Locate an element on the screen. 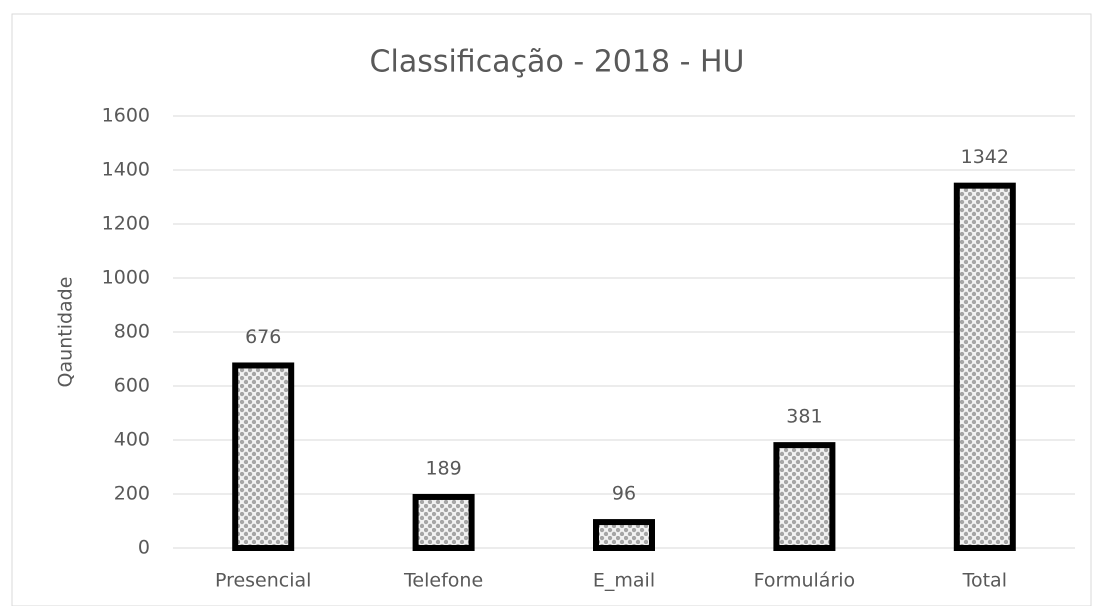 The width and height of the screenshot is (1094, 606). x-tick-label: Telefone is located at coordinates (443, 581).